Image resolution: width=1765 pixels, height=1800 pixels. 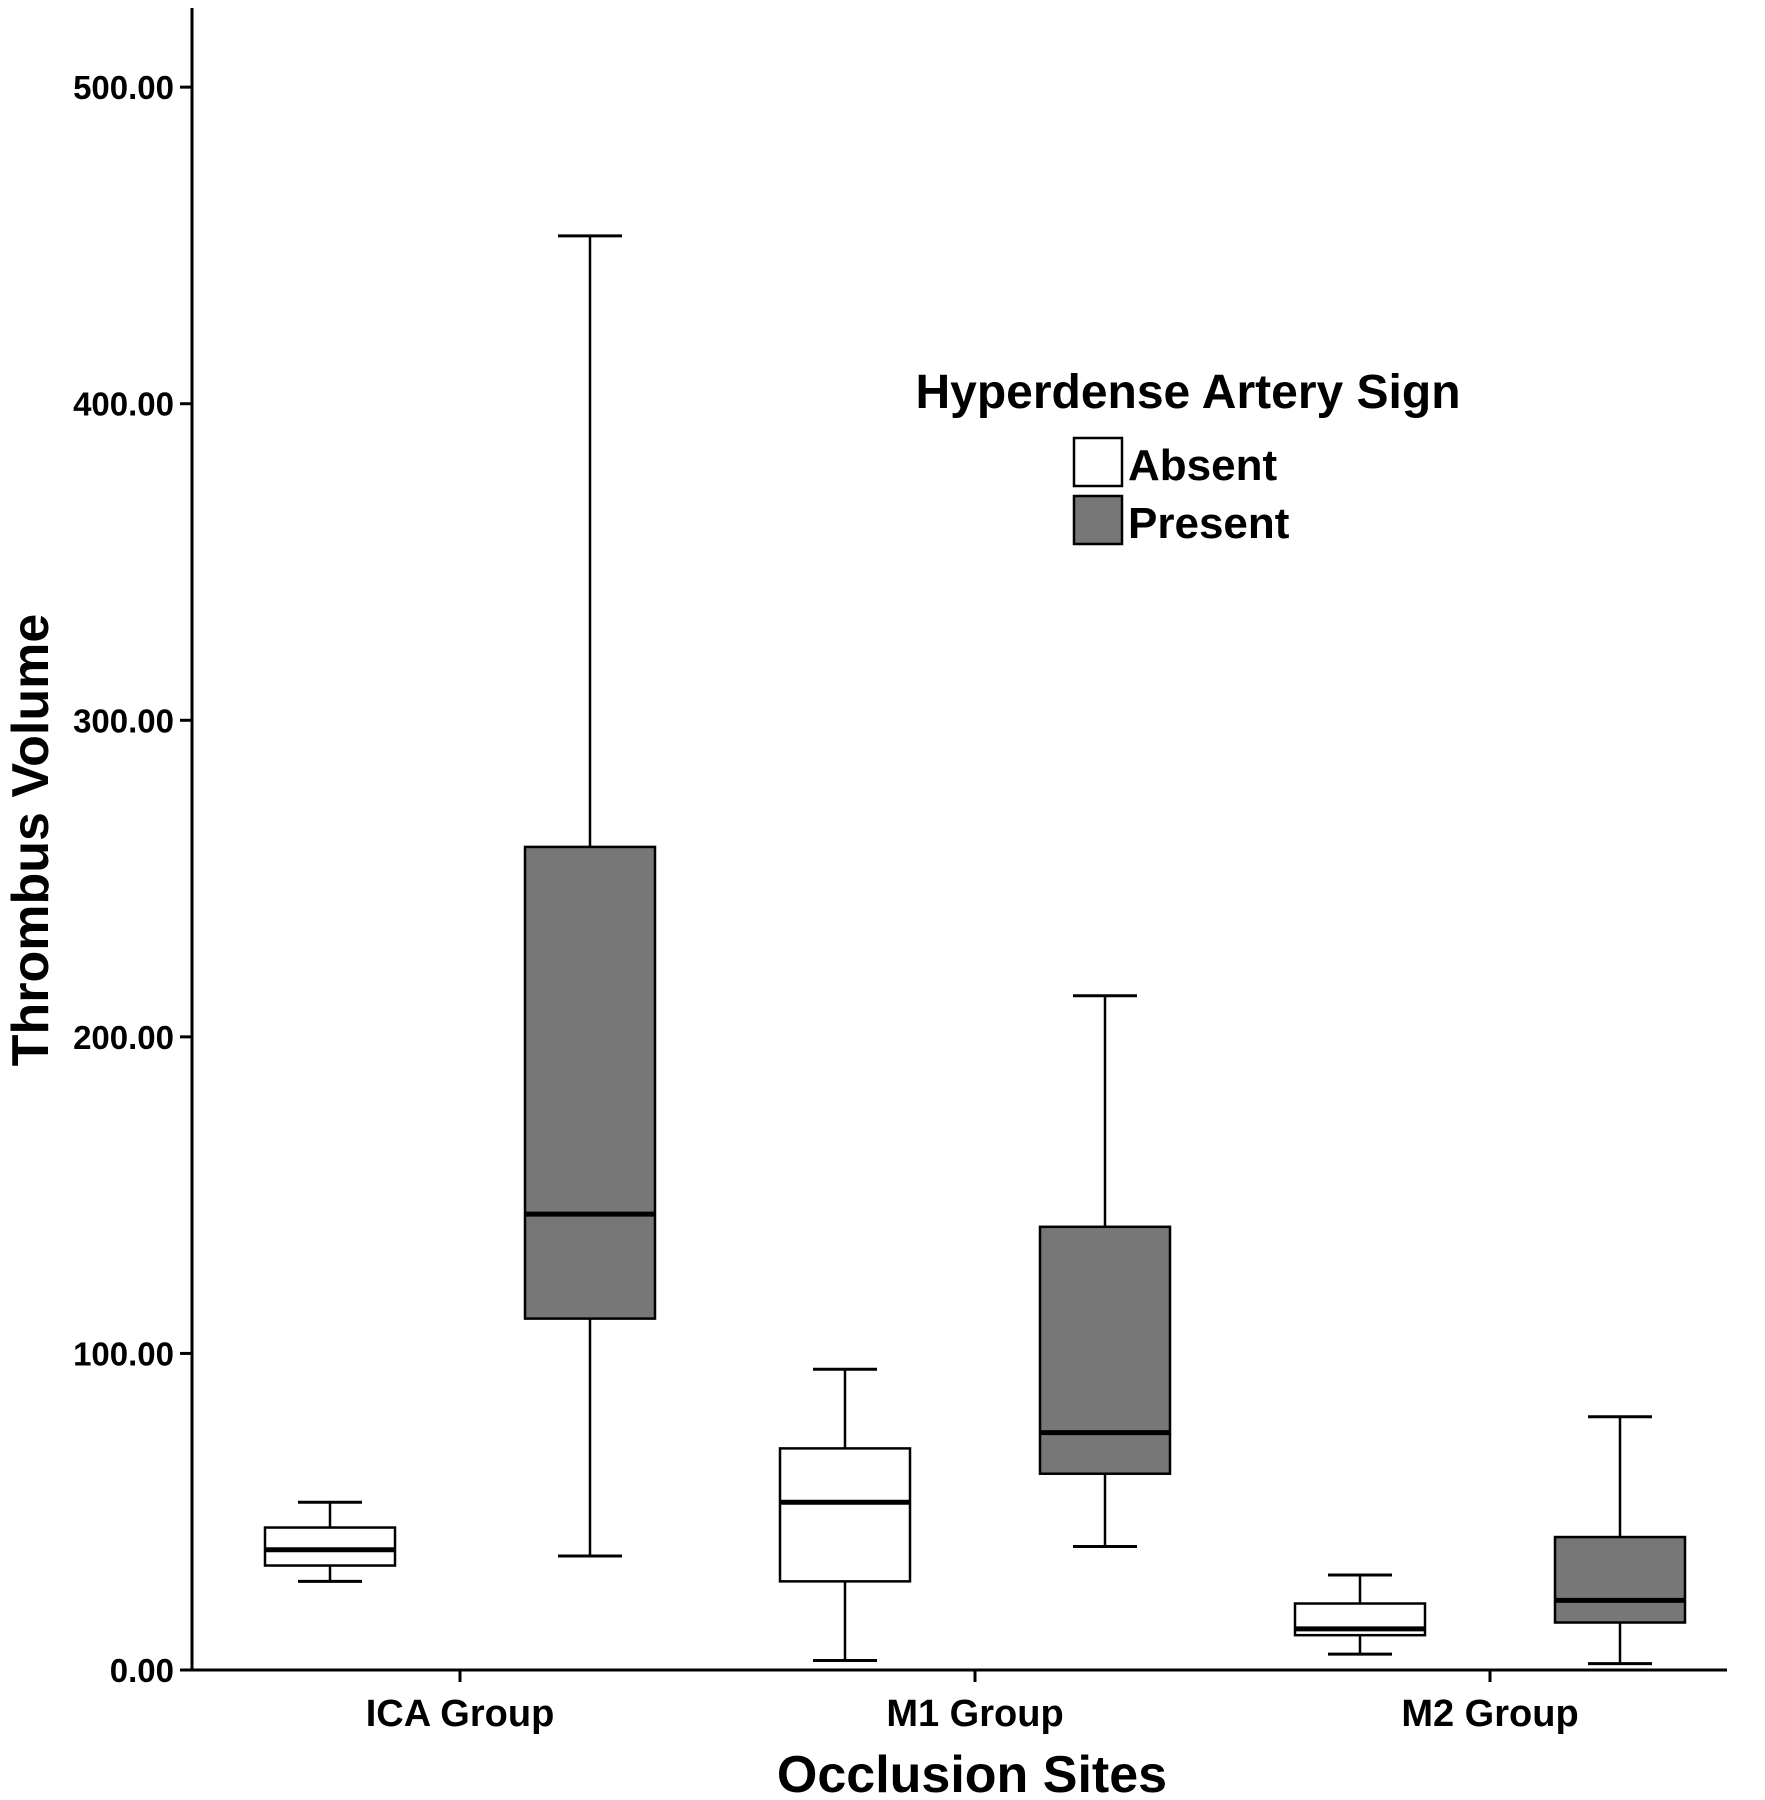 What do you see at coordinates (31, 840) in the screenshot?
I see `y-axis-title: Thrombus Volume` at bounding box center [31, 840].